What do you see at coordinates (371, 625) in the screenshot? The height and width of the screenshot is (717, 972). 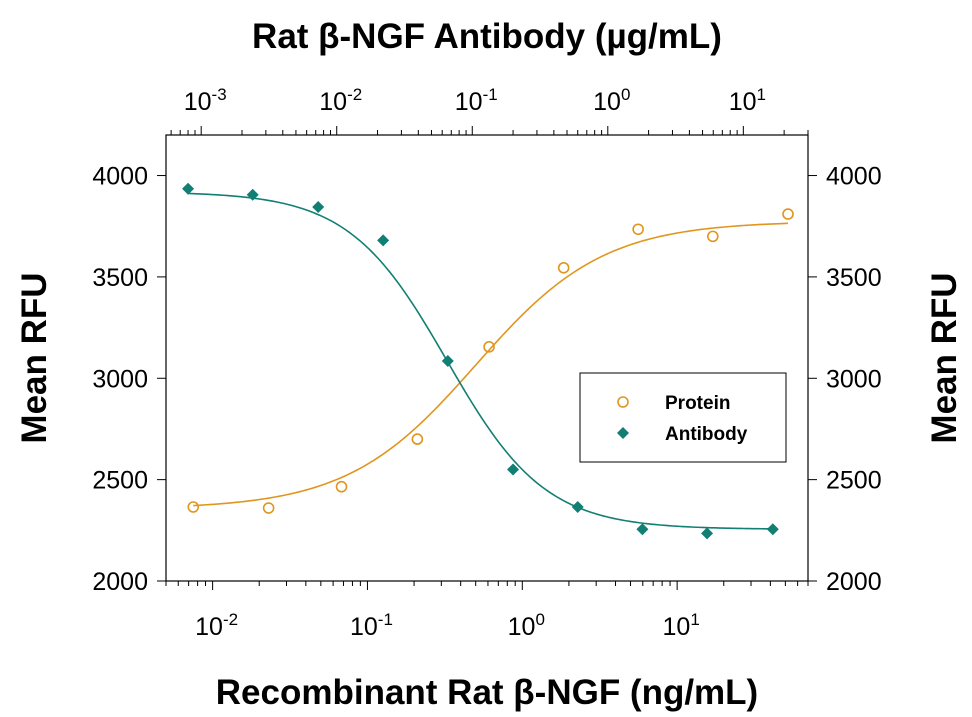 I see `bottom-tick-label: 10⁻¹` at bounding box center [371, 625].